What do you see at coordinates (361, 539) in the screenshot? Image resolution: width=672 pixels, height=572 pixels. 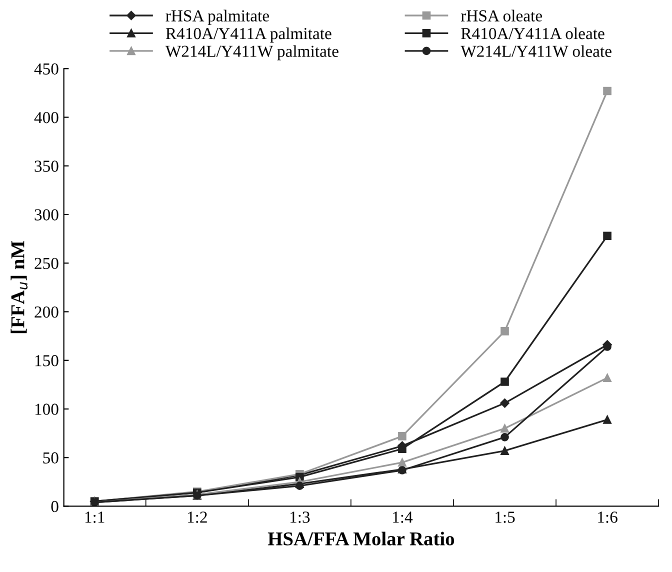 I see `x-axis-title: HSA/FFA Molar Ratio` at bounding box center [361, 539].